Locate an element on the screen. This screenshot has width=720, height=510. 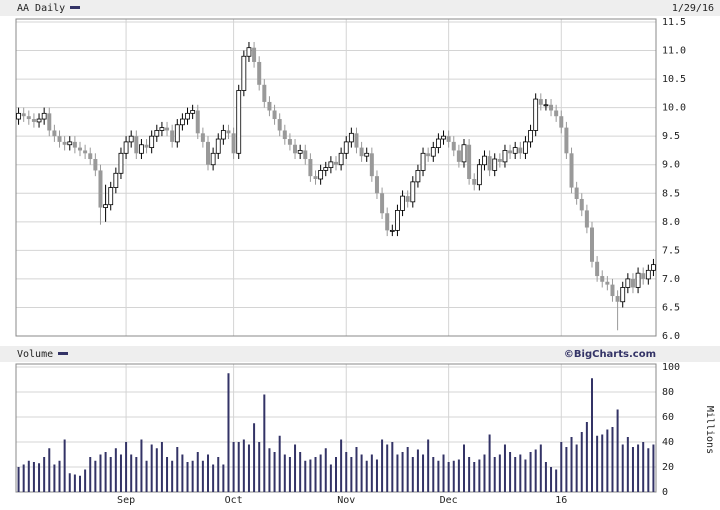
y-tick-label: 10.5 is located at coordinates (674, 79).